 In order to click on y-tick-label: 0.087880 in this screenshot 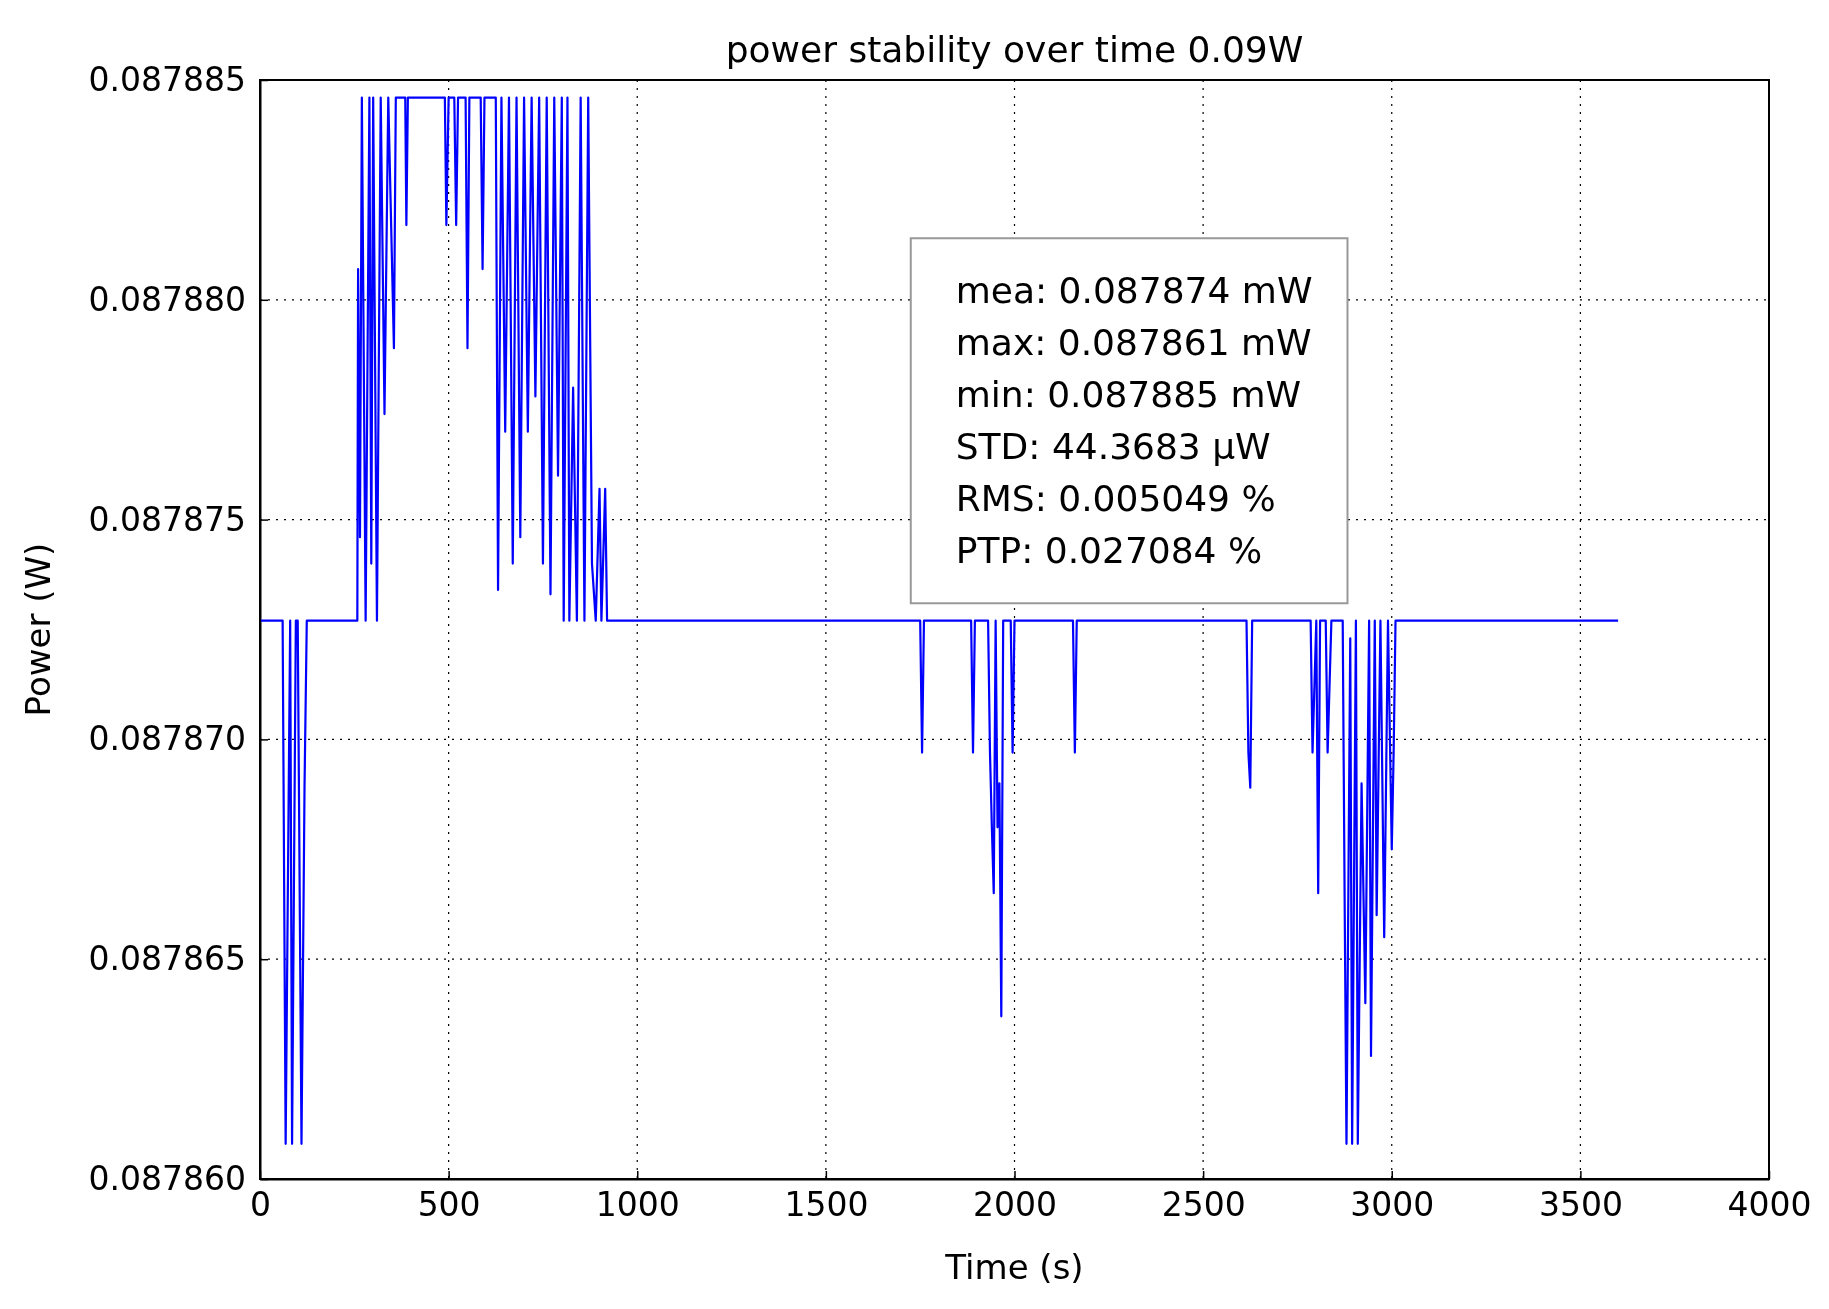, I will do `click(167, 299)`.